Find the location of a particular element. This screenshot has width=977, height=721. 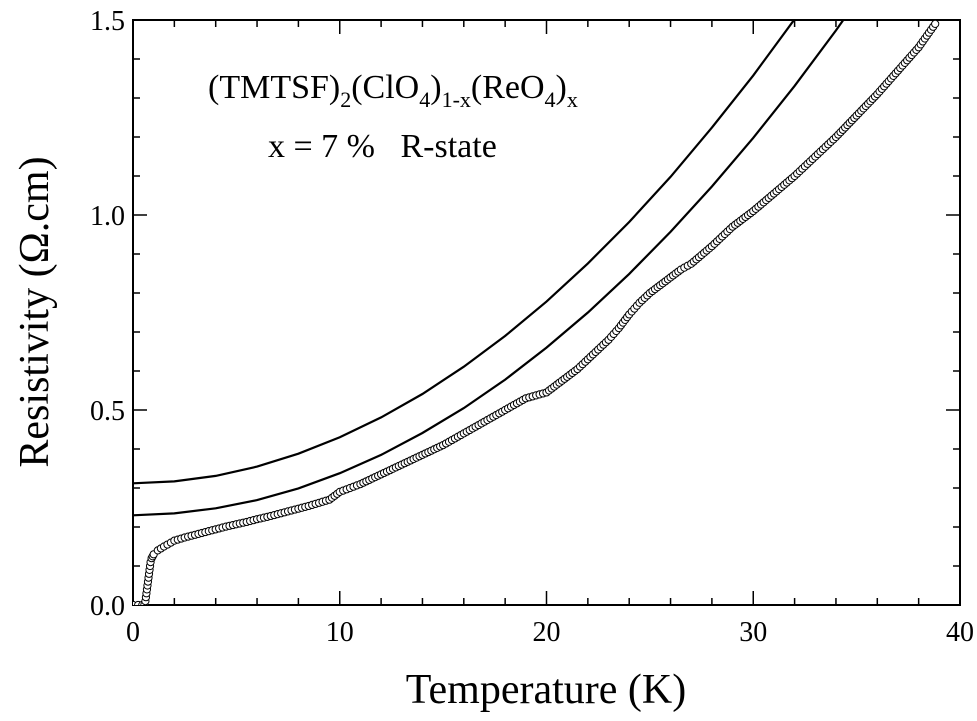

compound-sub-1mx: 1-x is located at coordinates (456, 99).